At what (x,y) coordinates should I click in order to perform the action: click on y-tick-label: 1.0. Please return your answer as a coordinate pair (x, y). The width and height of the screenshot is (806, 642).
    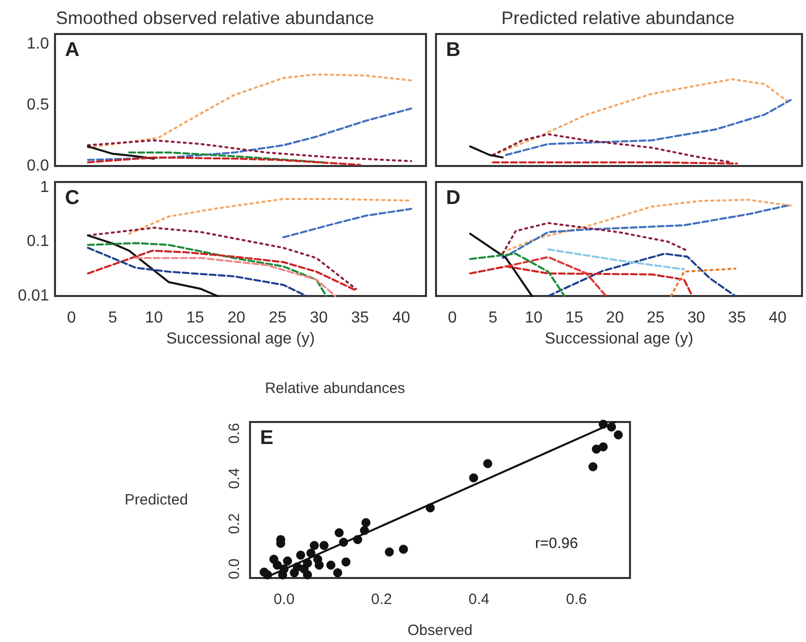
    Looking at the image, I should click on (38, 43).